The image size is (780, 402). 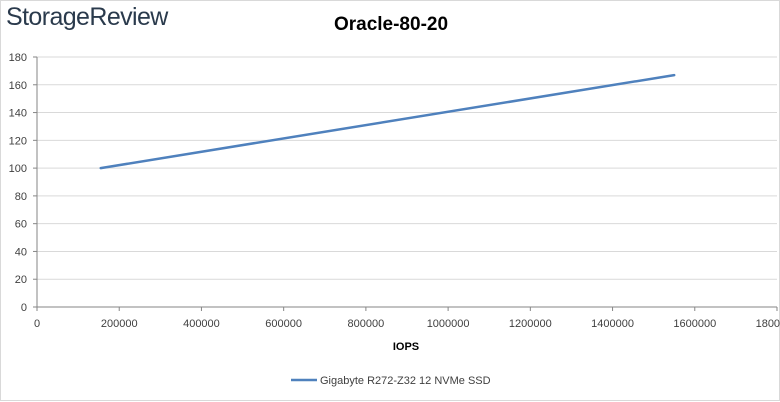 What do you see at coordinates (366, 324) in the screenshot?
I see `x-tick-label: 800000` at bounding box center [366, 324].